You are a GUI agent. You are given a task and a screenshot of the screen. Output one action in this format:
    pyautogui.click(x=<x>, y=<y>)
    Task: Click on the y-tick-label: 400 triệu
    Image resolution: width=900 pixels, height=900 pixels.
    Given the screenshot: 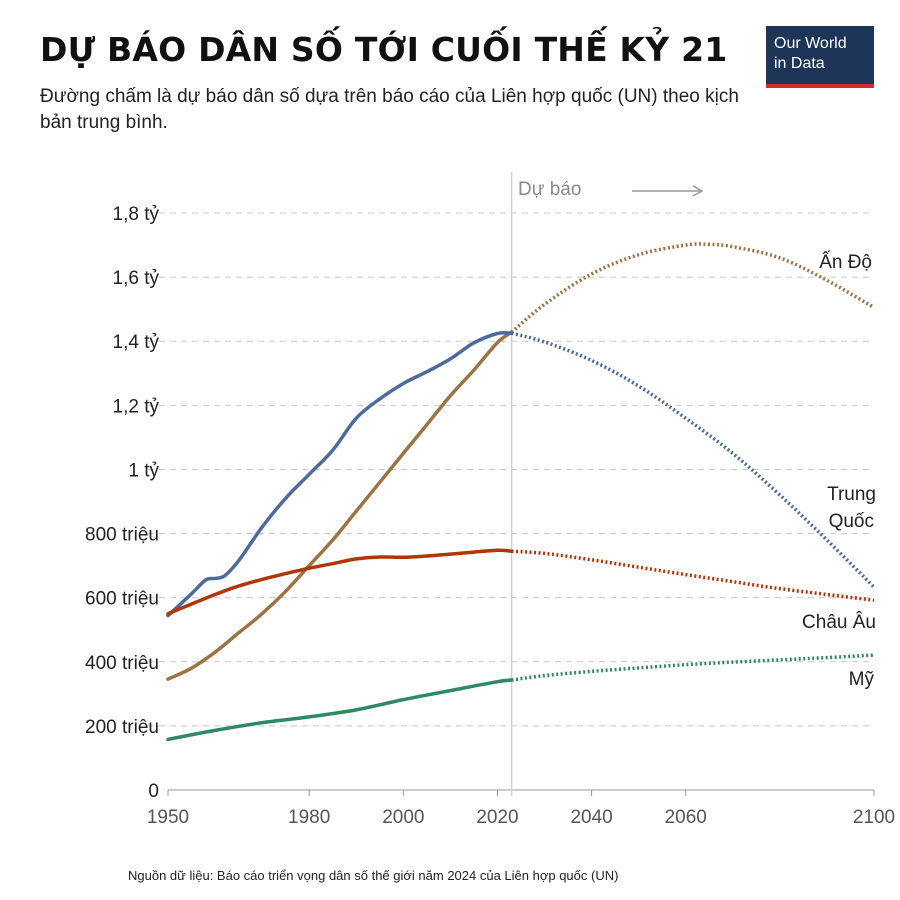 What is the action you would take?
    pyautogui.click(x=122, y=663)
    